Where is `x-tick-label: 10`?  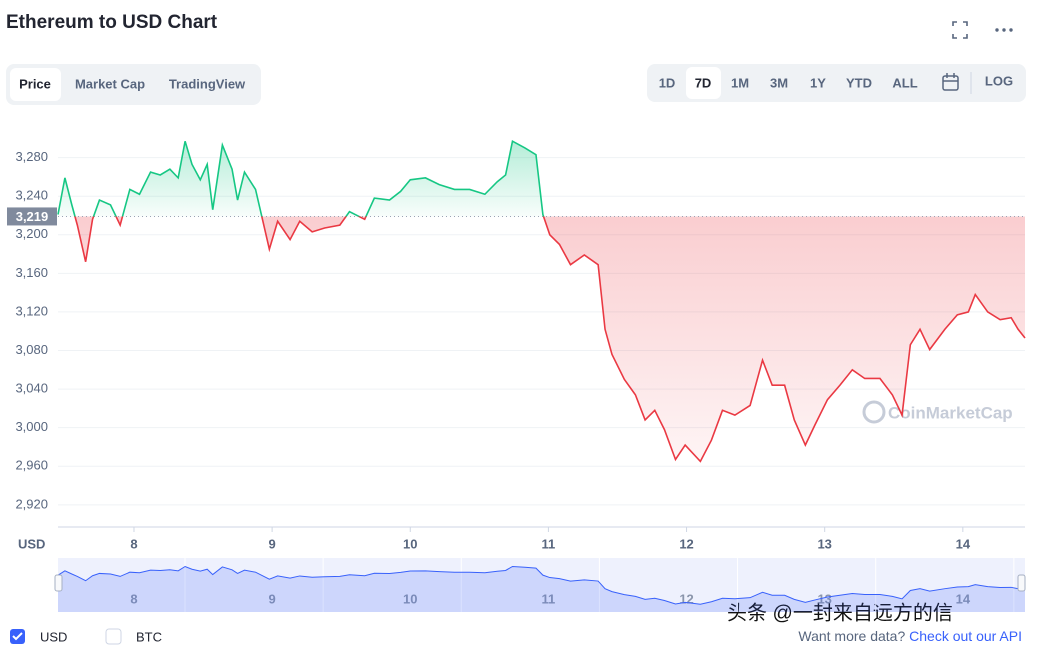
x-tick-label: 10 is located at coordinates (410, 543).